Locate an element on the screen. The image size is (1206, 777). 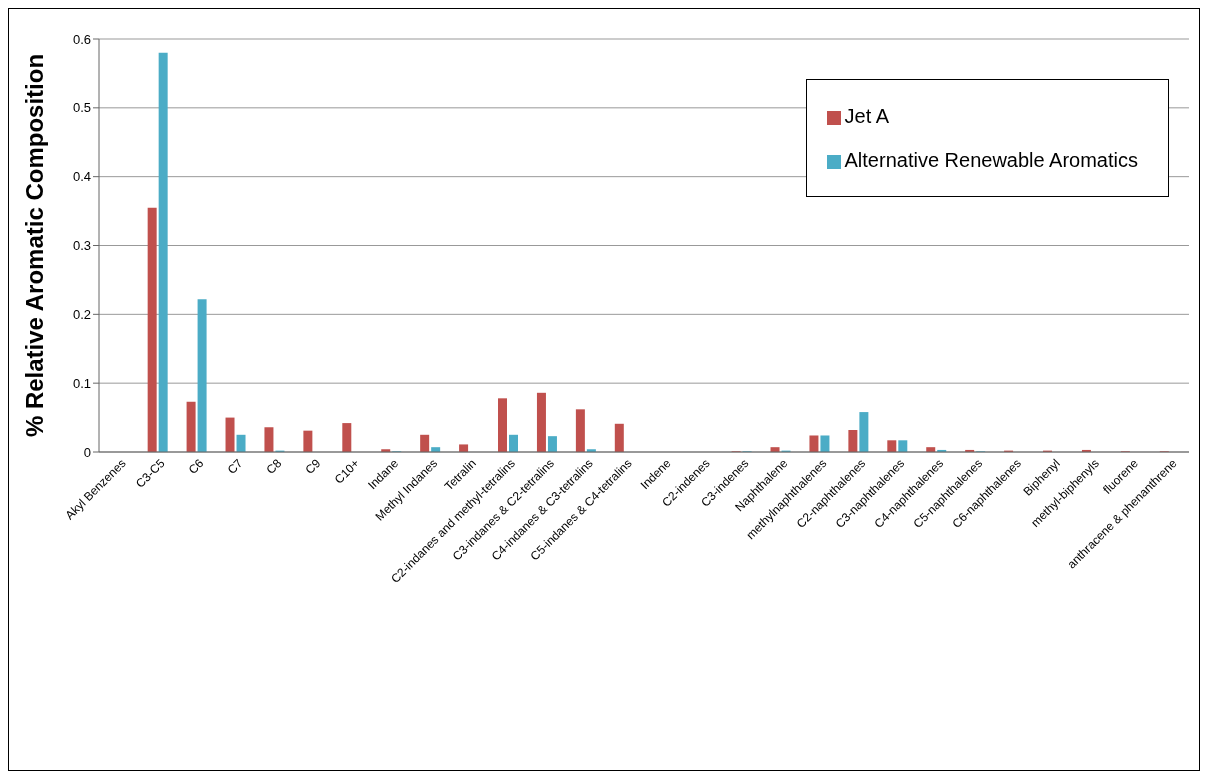
x-tick-label: C8 is located at coordinates (274, 466).